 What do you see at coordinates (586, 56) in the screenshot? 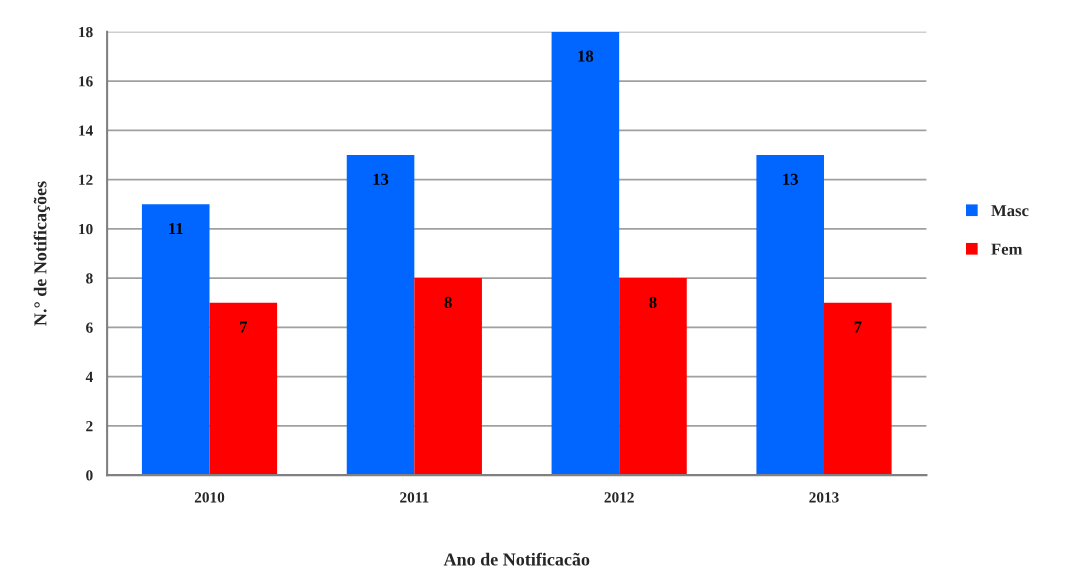
I see `data-label: 18` at bounding box center [586, 56].